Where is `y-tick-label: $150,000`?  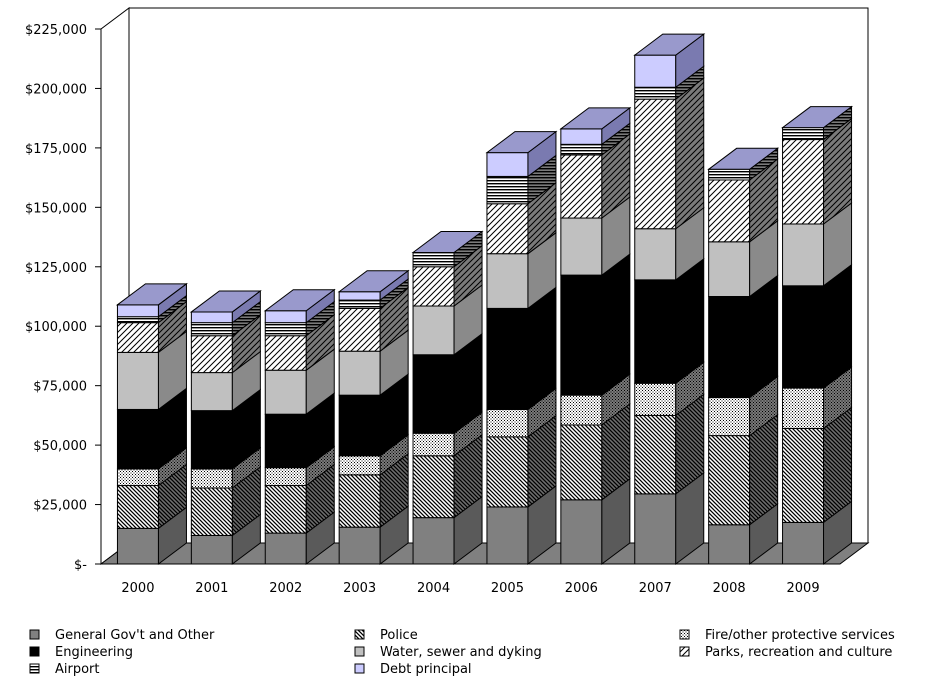
y-tick-label: $150,000 is located at coordinates (56, 208).